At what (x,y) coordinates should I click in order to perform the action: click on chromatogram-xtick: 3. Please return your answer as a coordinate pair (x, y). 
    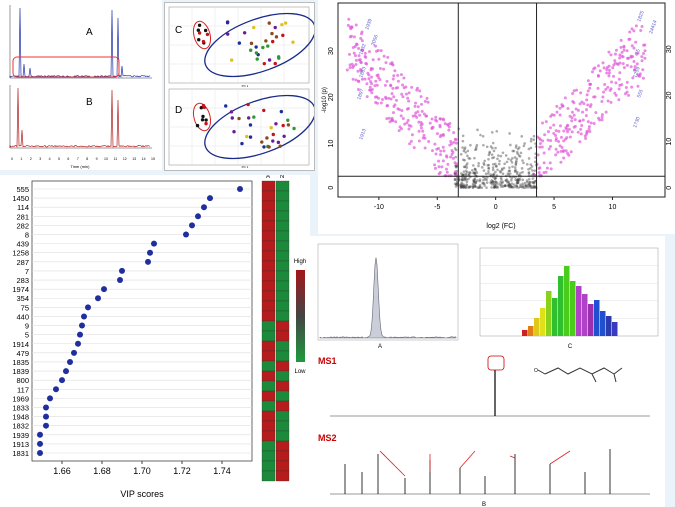
    Looking at the image, I should click on (40, 159).